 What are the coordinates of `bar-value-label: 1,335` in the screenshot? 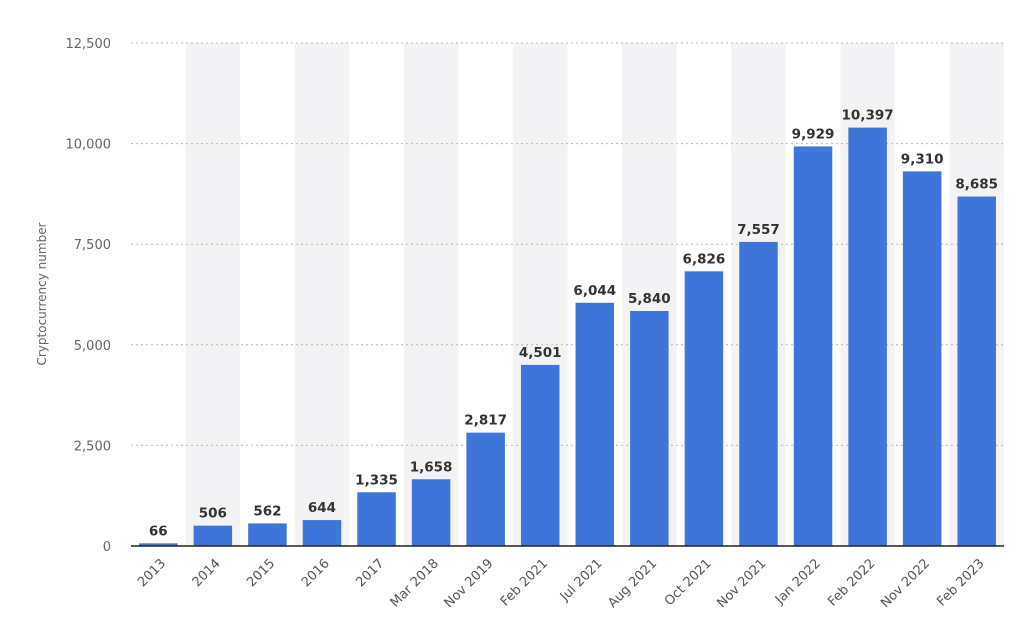 It's located at (376, 480).